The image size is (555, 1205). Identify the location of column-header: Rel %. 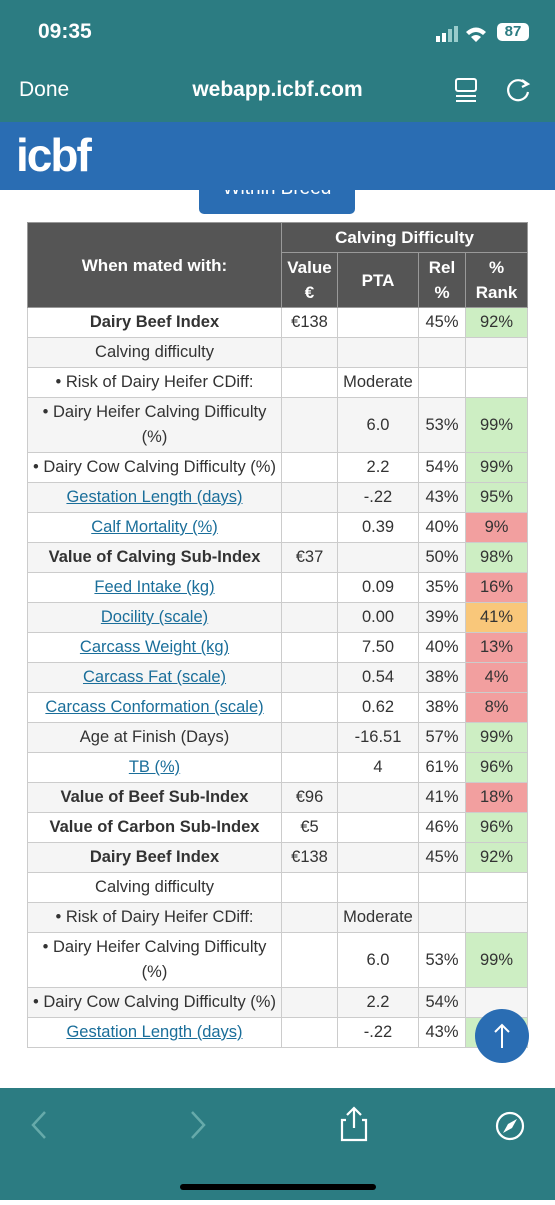
(442, 280).